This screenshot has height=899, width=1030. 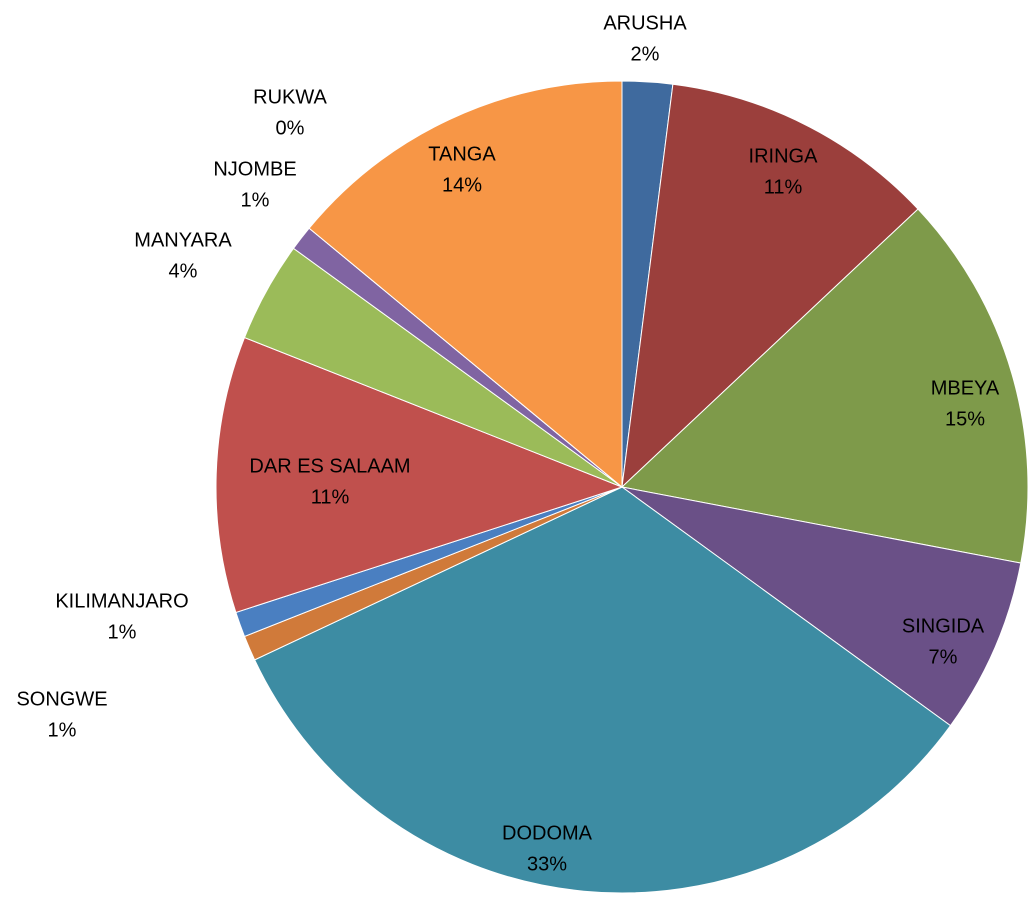 I want to click on slice-value-label: 15%, so click(x=965, y=419).